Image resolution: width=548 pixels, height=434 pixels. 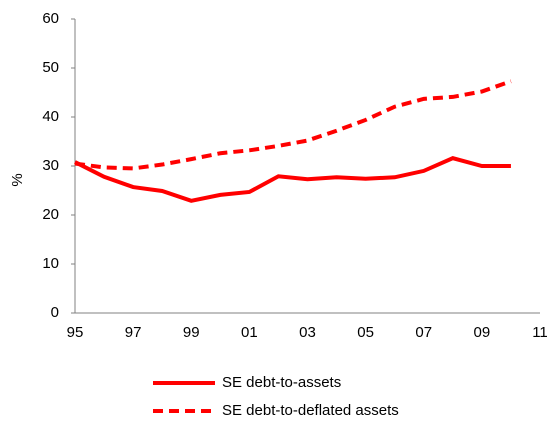 What do you see at coordinates (307, 332) in the screenshot?
I see `x-tick-label: 03` at bounding box center [307, 332].